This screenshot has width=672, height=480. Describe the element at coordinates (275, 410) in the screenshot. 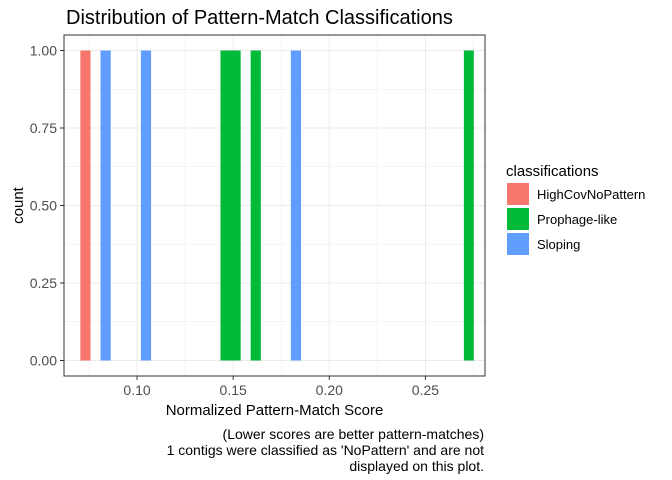

I see `x-axis-title: Normalized Pattern-Match Score` at that location.